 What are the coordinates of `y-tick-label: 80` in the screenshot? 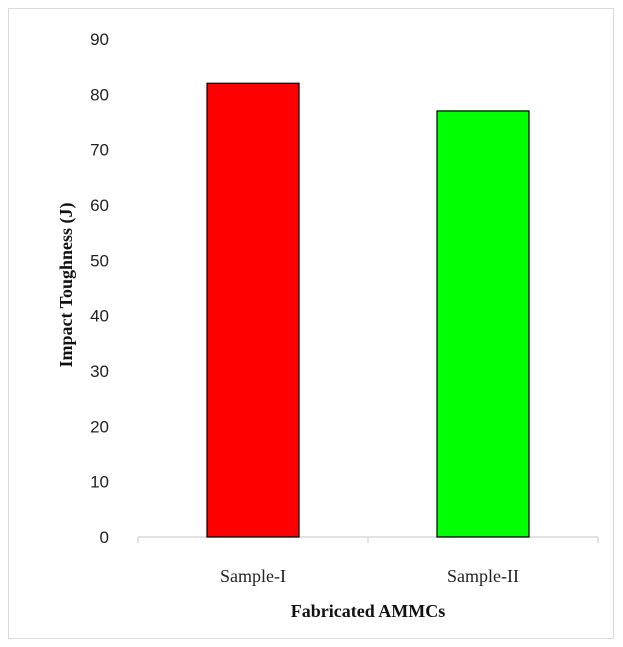 It's located at (99, 94).